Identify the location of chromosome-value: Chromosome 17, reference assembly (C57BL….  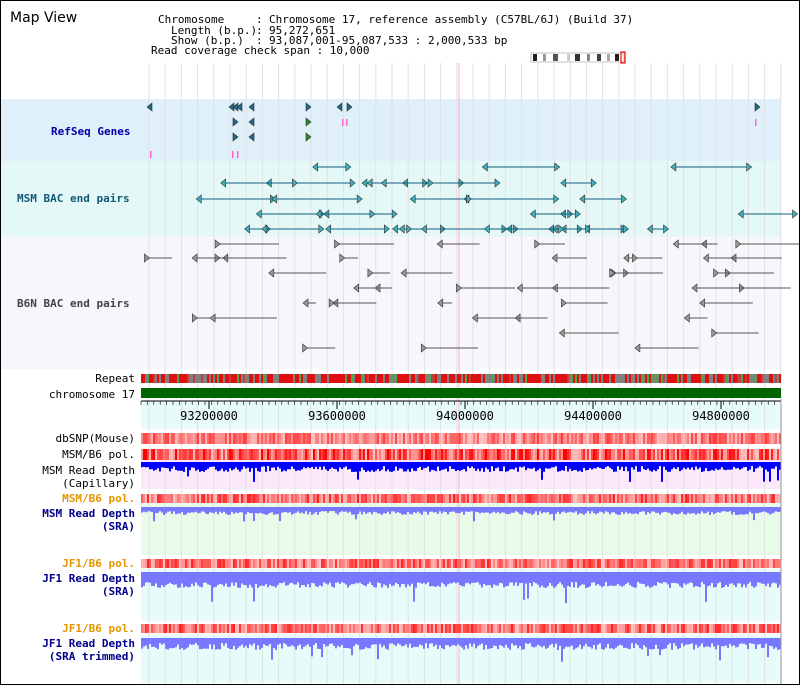
(451, 19).